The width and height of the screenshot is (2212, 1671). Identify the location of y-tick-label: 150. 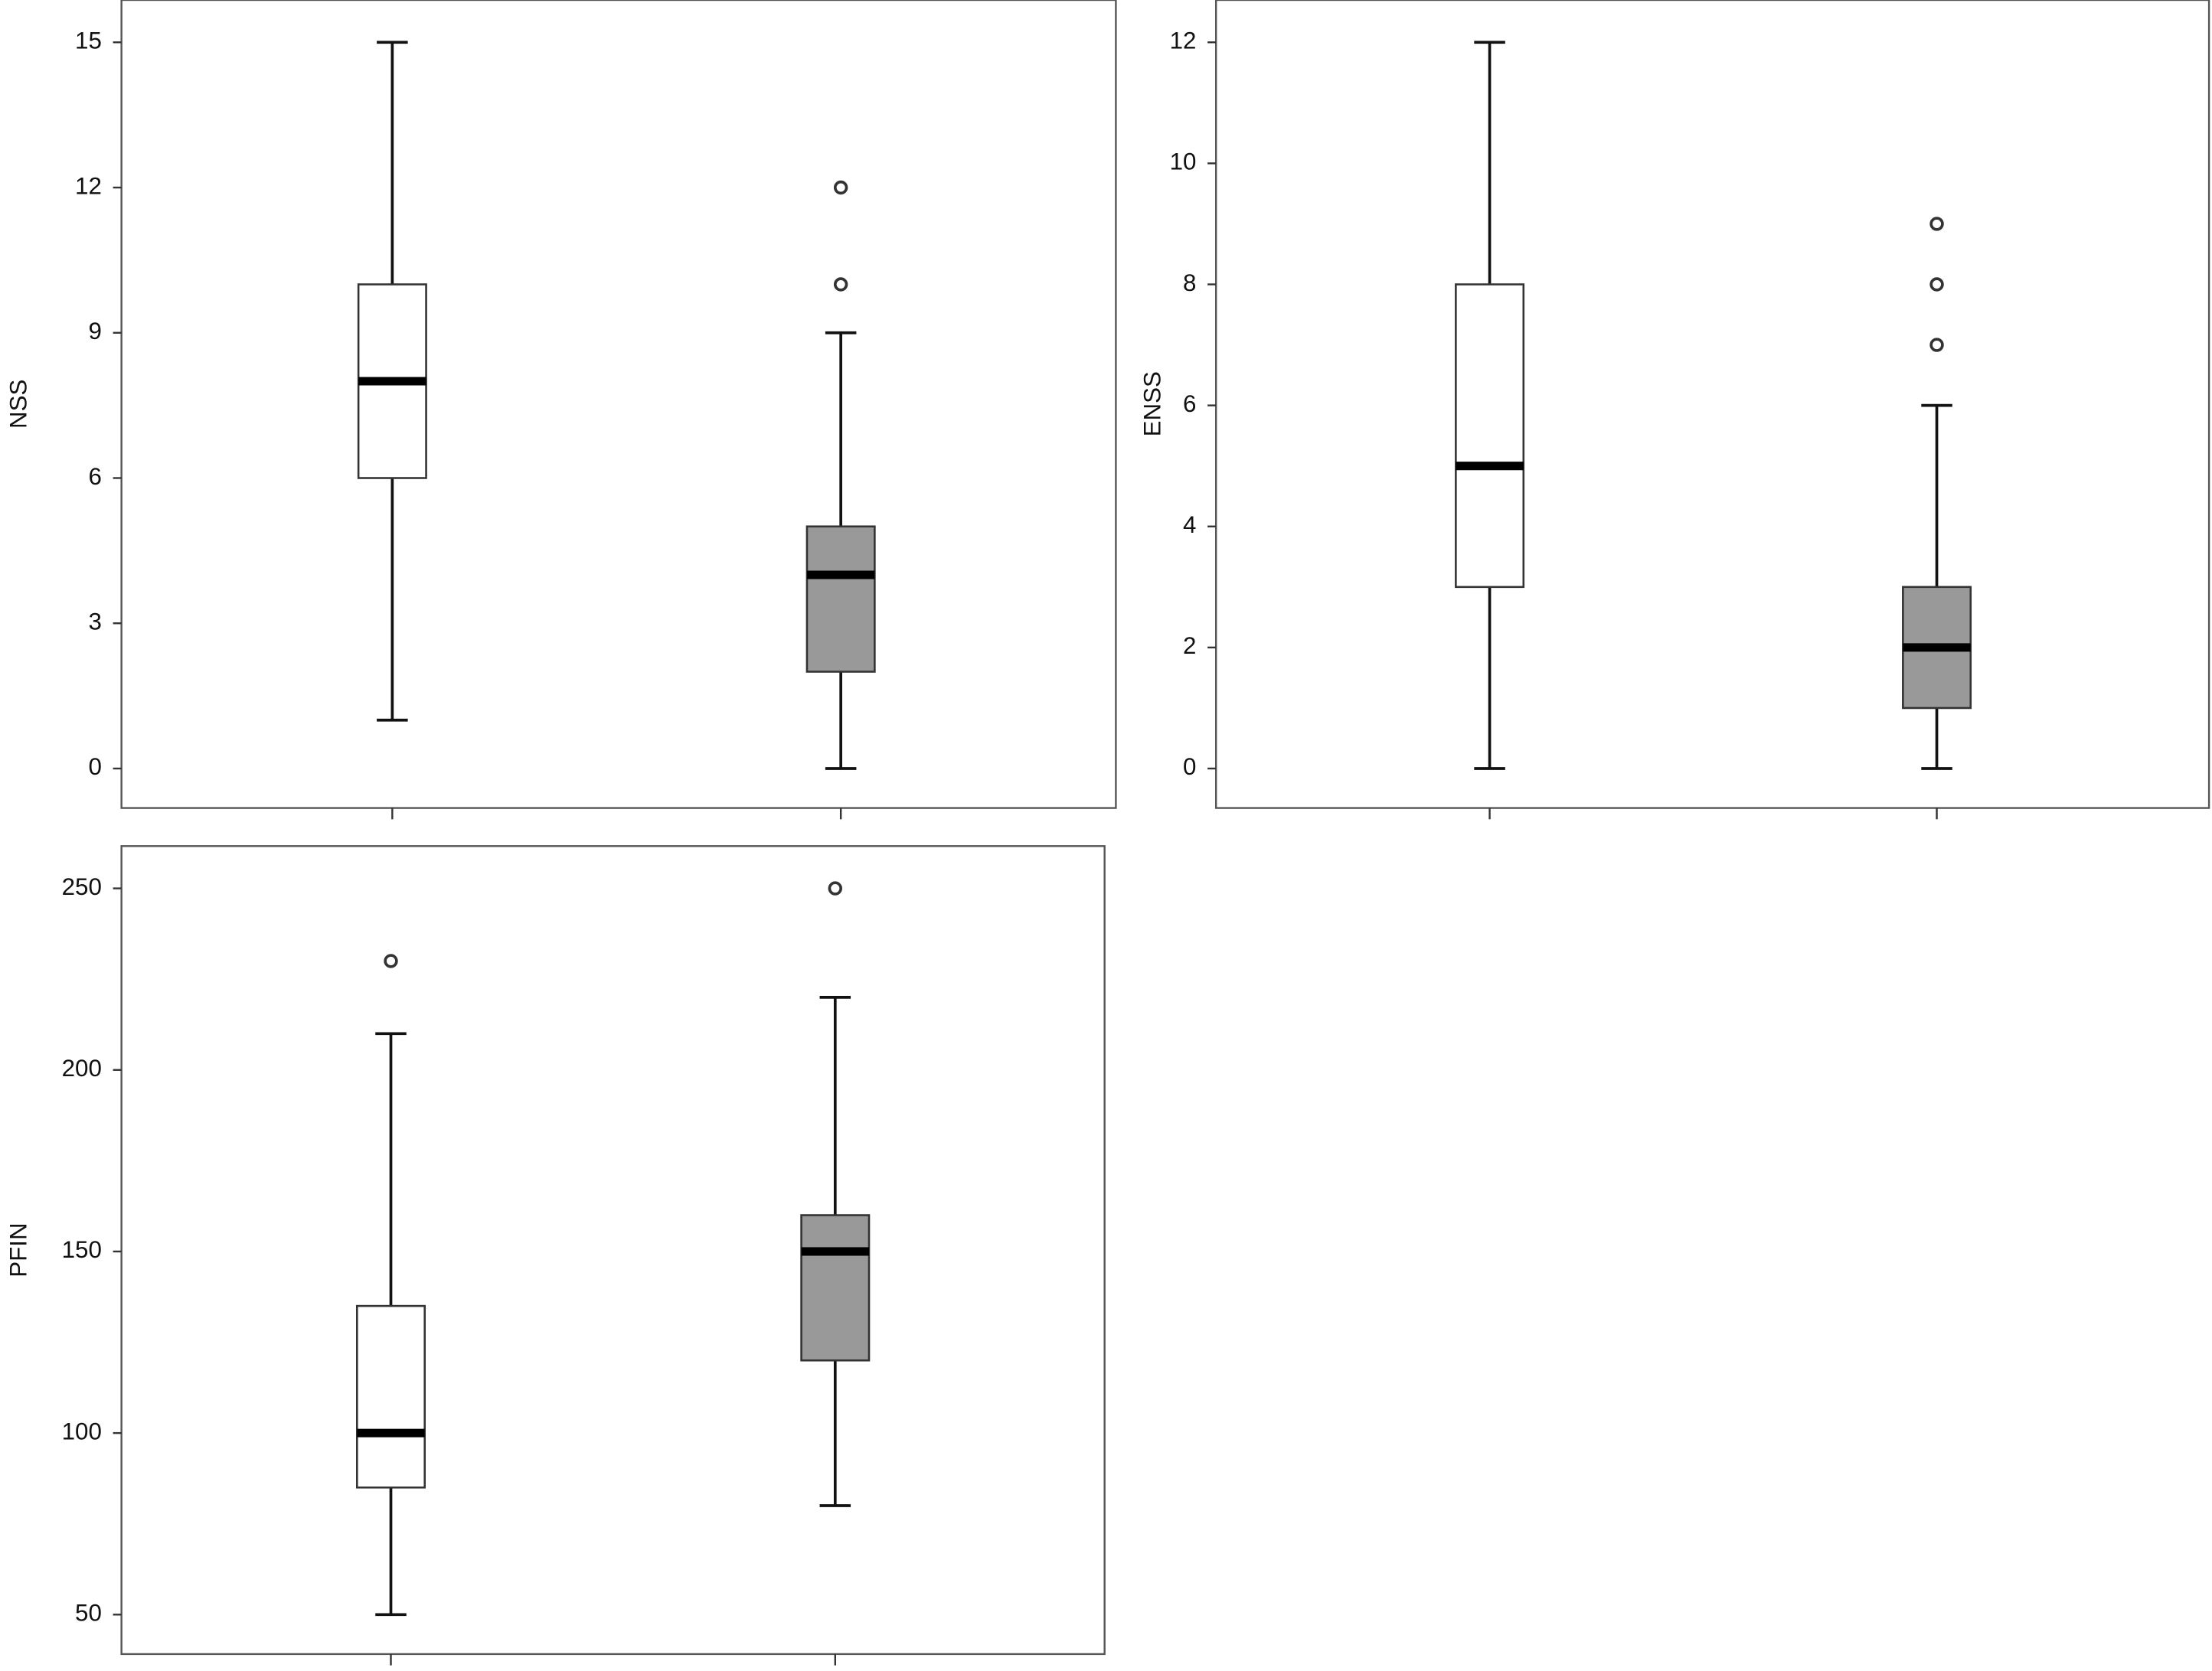
(82, 1249).